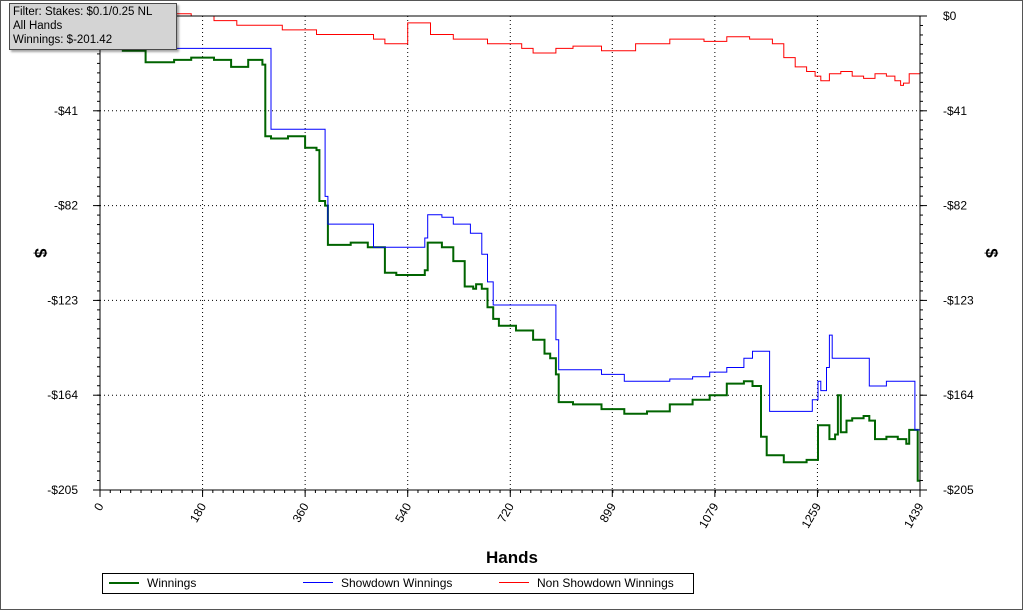 The width and height of the screenshot is (1023, 610). Describe the element at coordinates (991, 253) in the screenshot. I see `y-axis-title-right: $` at that location.